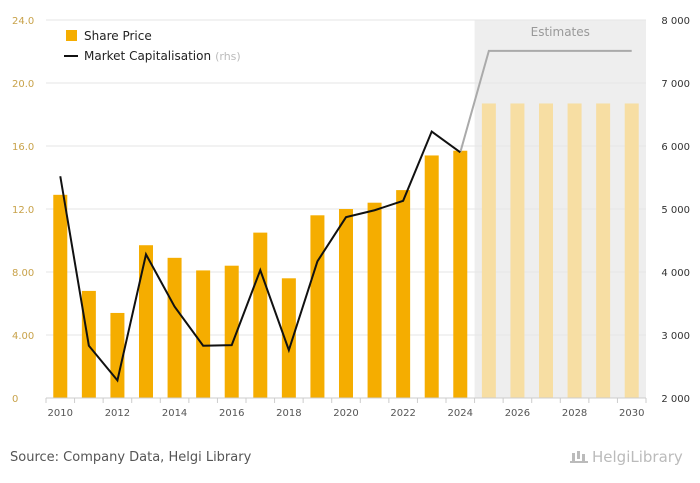 Image resolution: width=700 pixels, height=483 pixels. What do you see at coordinates (675, 84) in the screenshot?
I see `y-right-tick-label: 7 000` at bounding box center [675, 84].